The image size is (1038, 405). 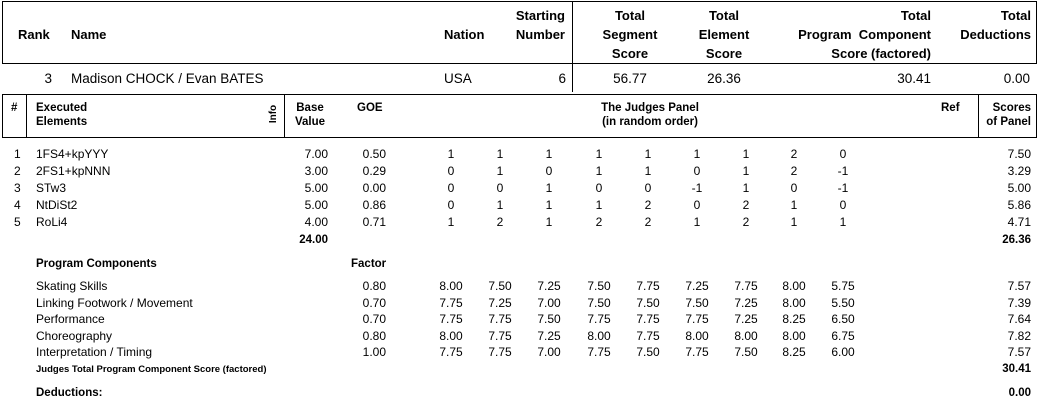 I want to click on elements-score-total: 26.36, so click(x=1016, y=240).